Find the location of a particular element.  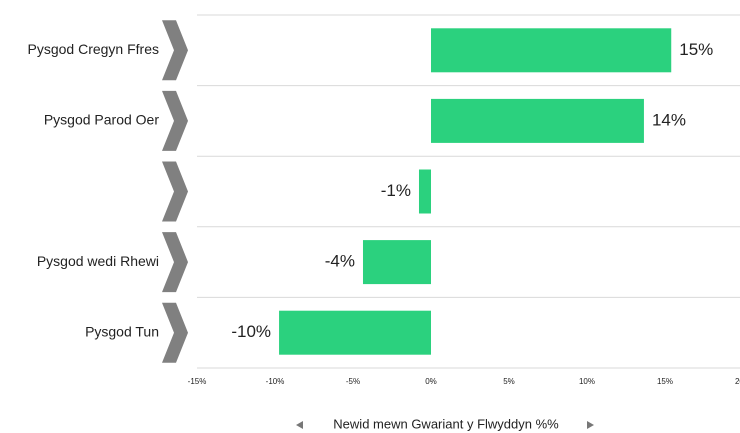

value-label: -4% is located at coordinates (340, 261).